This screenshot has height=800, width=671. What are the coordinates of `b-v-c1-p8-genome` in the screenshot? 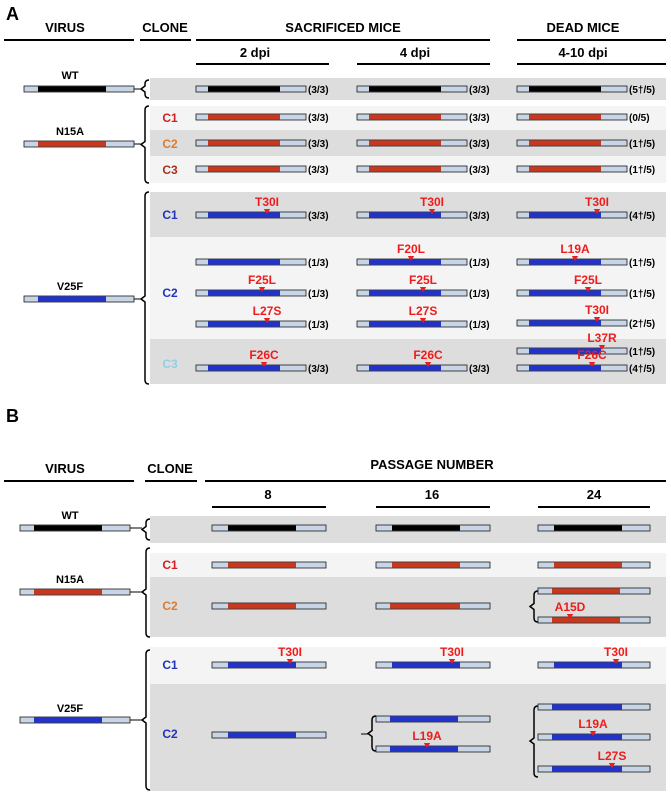 It's located at (269, 665).